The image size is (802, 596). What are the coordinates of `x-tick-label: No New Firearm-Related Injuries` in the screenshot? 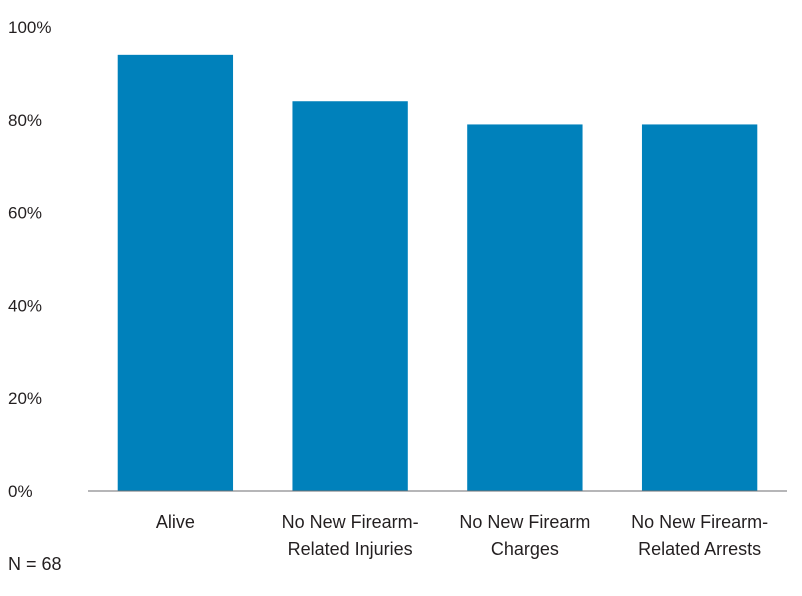 It's located at (350, 535).